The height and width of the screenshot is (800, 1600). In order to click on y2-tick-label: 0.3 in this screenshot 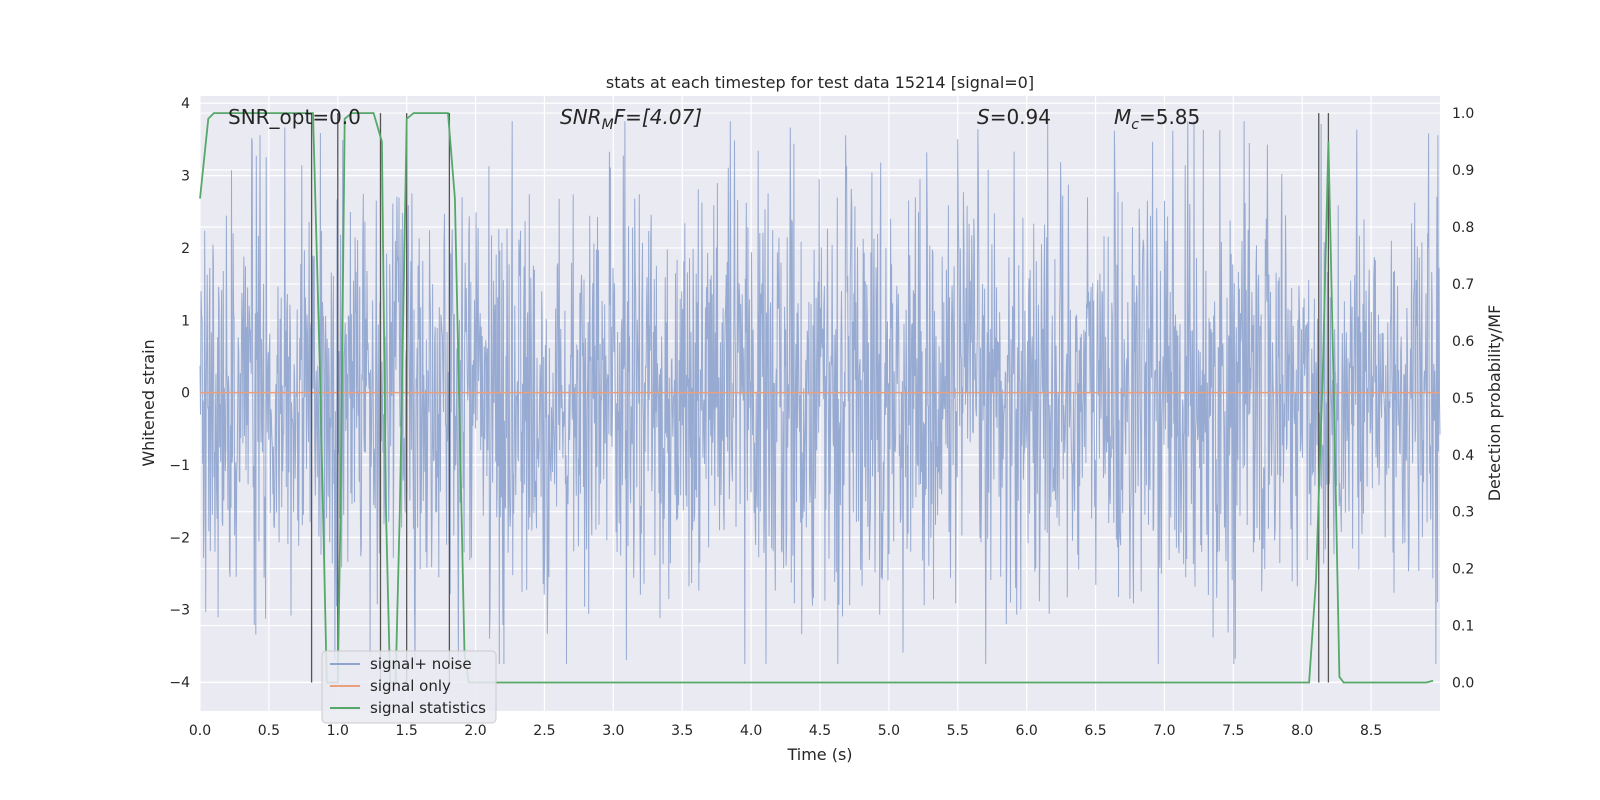, I will do `click(1463, 513)`.